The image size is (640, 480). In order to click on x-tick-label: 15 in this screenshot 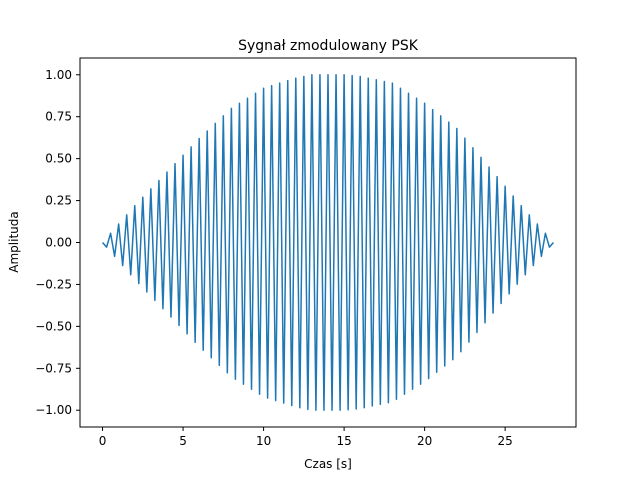, I will do `click(343, 441)`.